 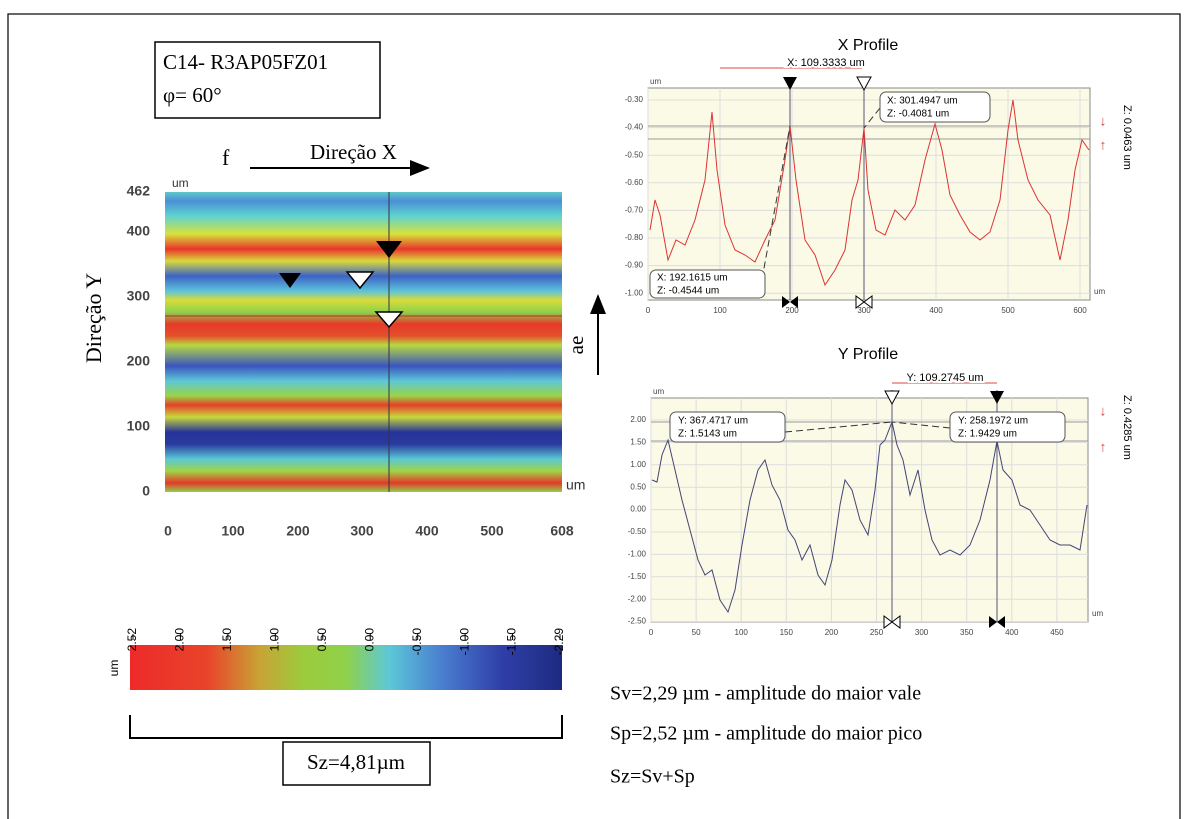 I want to click on y-tick-label: -2.50, so click(x=637, y=621).